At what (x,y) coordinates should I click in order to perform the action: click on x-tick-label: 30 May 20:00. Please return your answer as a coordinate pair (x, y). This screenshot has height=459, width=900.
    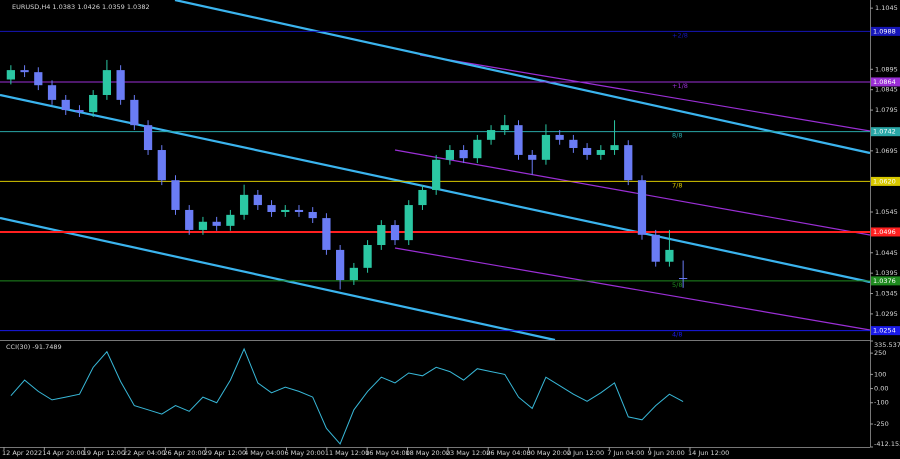
    Looking at the image, I should click on (549, 453).